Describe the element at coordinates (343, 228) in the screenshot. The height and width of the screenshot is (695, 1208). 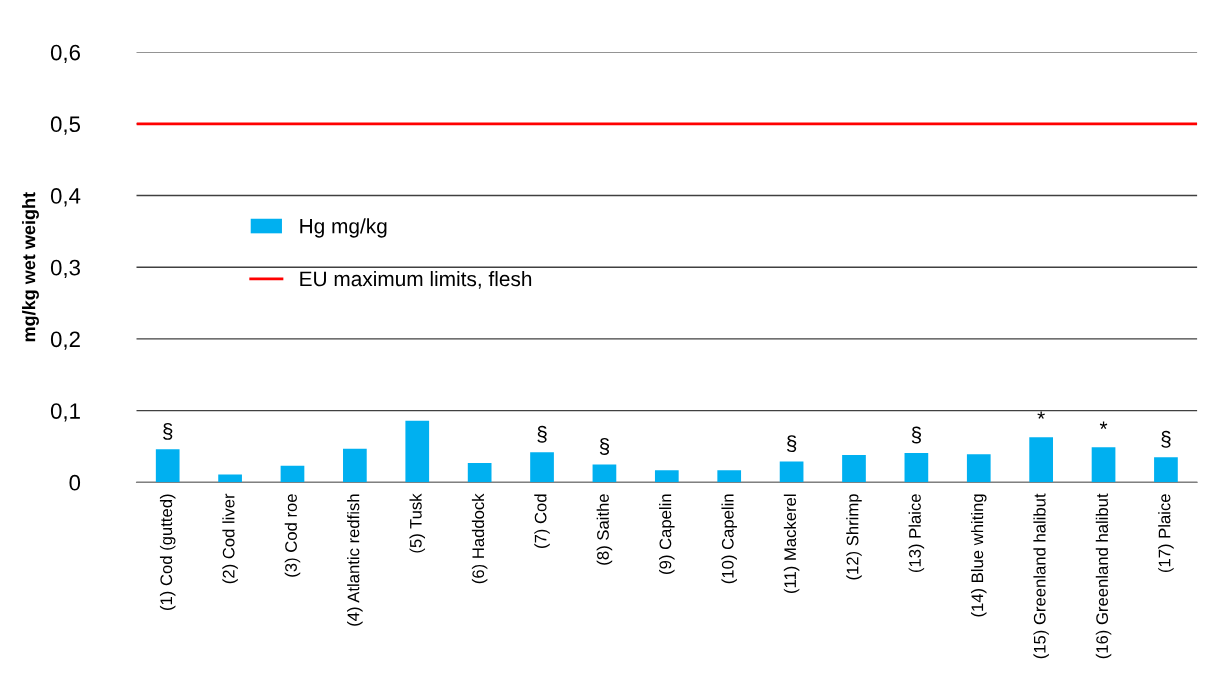
I see `legend-label: Hg mg/kg` at that location.